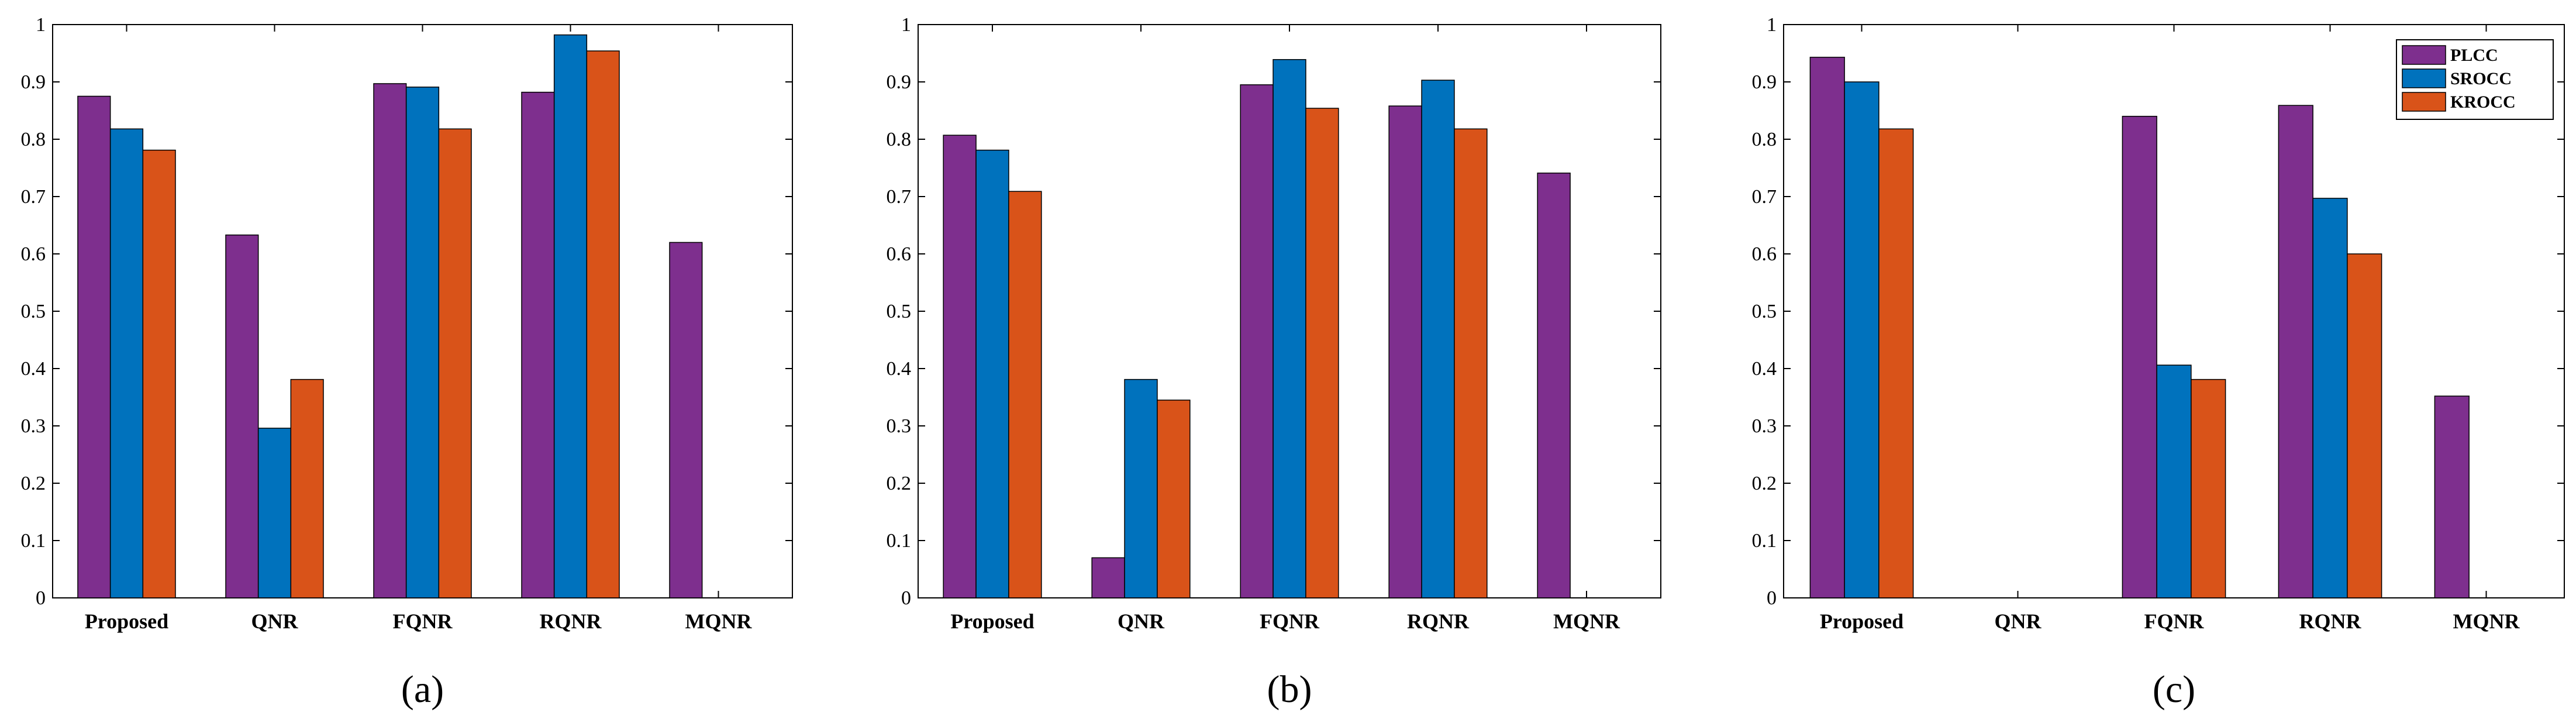 The image size is (2576, 726). I want to click on legend-swatch-plcc, so click(2424, 55).